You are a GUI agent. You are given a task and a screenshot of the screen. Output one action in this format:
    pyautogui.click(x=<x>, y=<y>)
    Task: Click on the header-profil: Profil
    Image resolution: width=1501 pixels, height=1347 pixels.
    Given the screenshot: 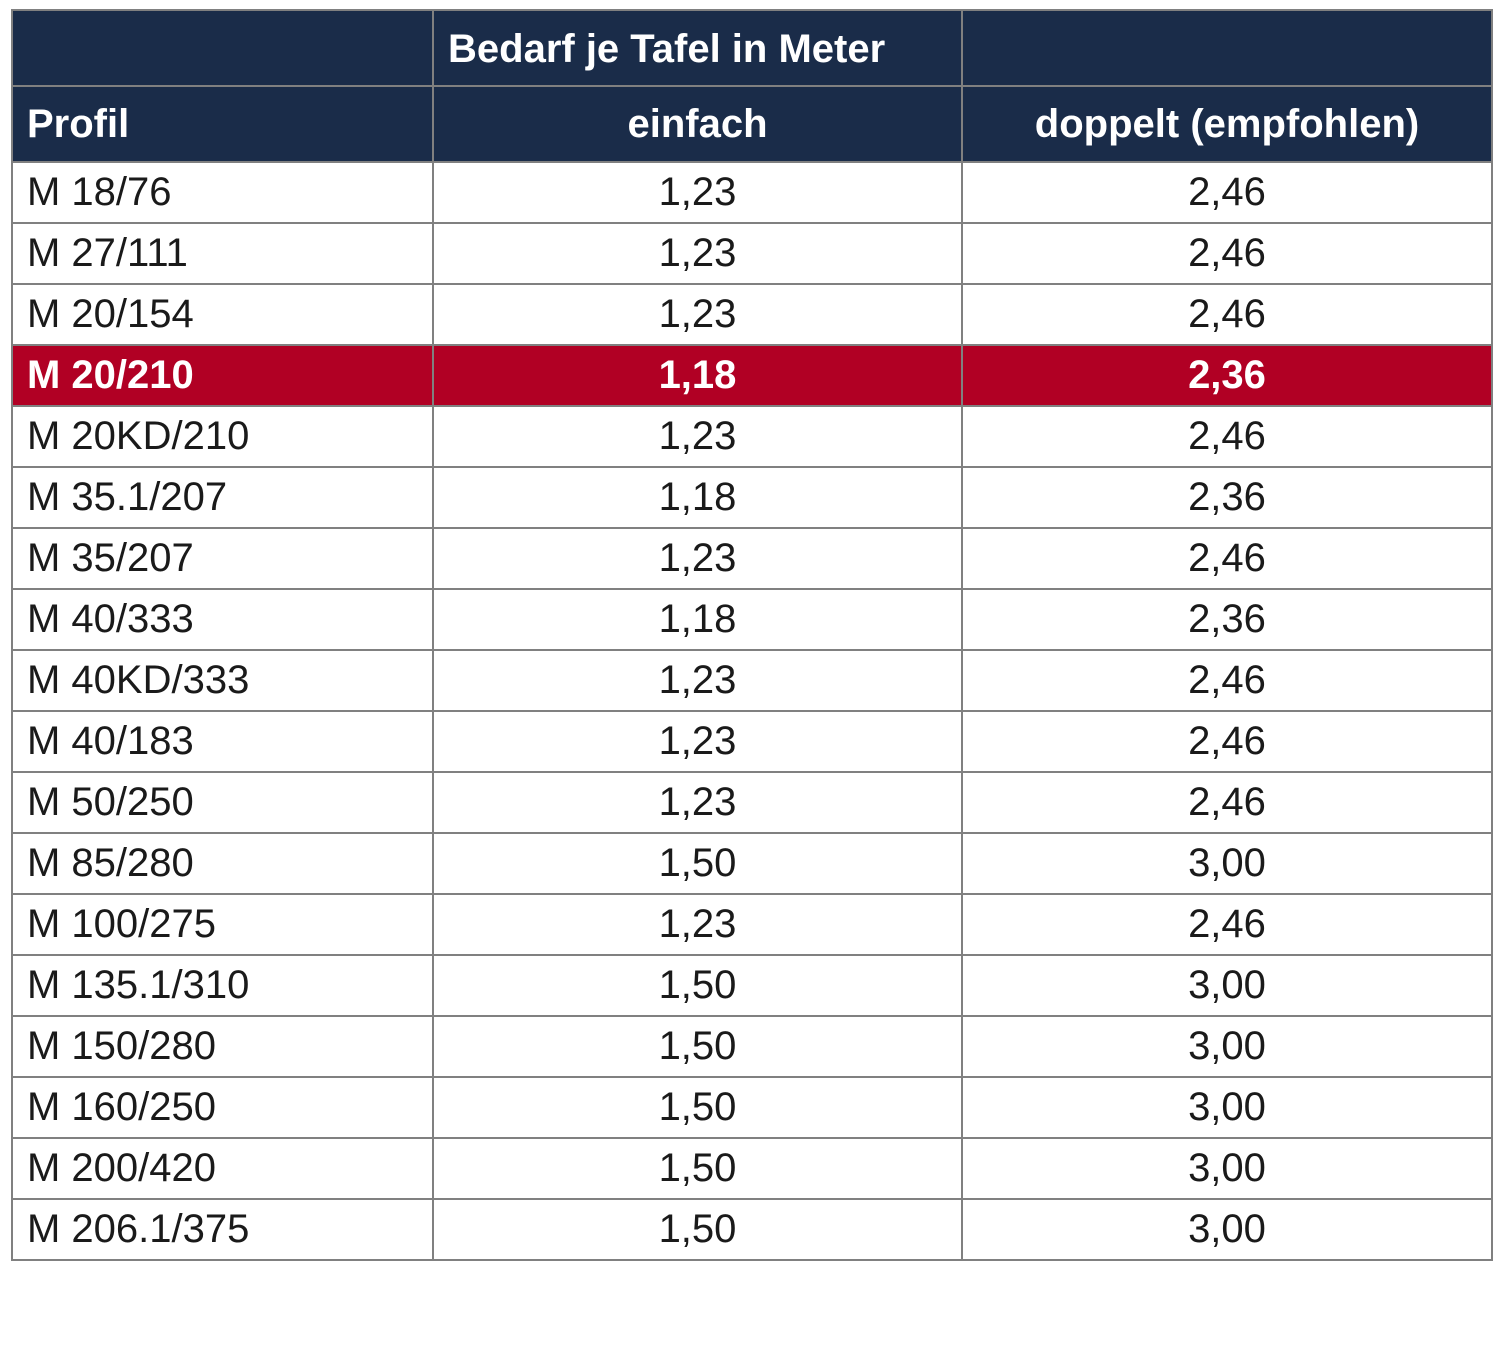 What is the action you would take?
    pyautogui.click(x=222, y=124)
    